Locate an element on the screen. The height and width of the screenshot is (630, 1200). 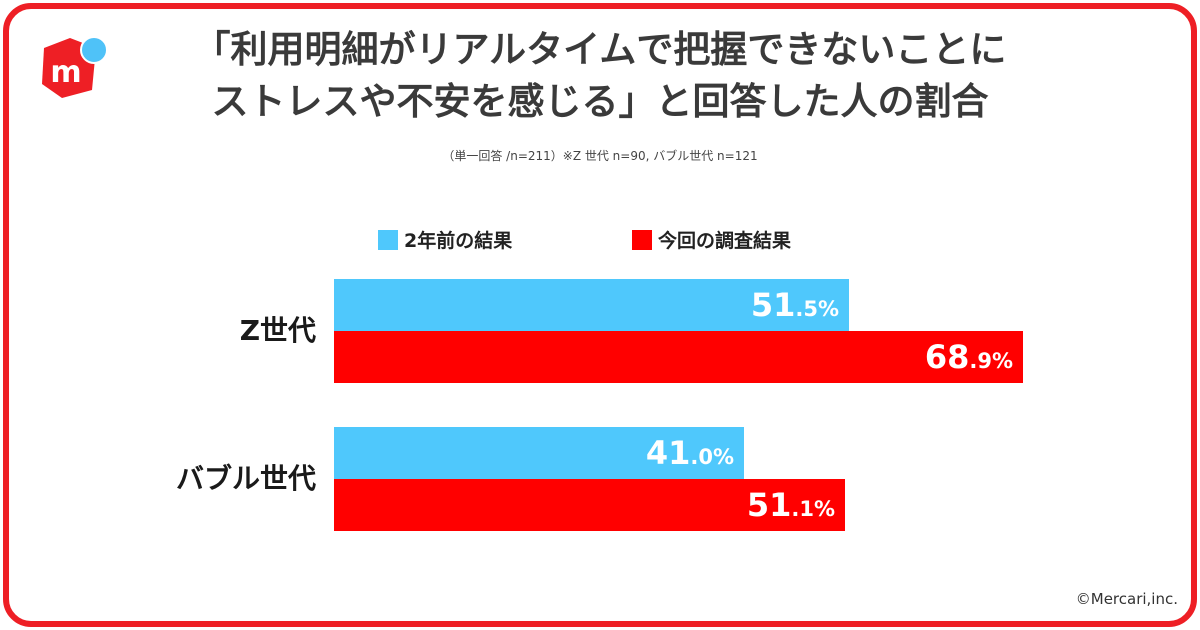
legend-item-current: 今回の調査結果 is located at coordinates (711, 239).